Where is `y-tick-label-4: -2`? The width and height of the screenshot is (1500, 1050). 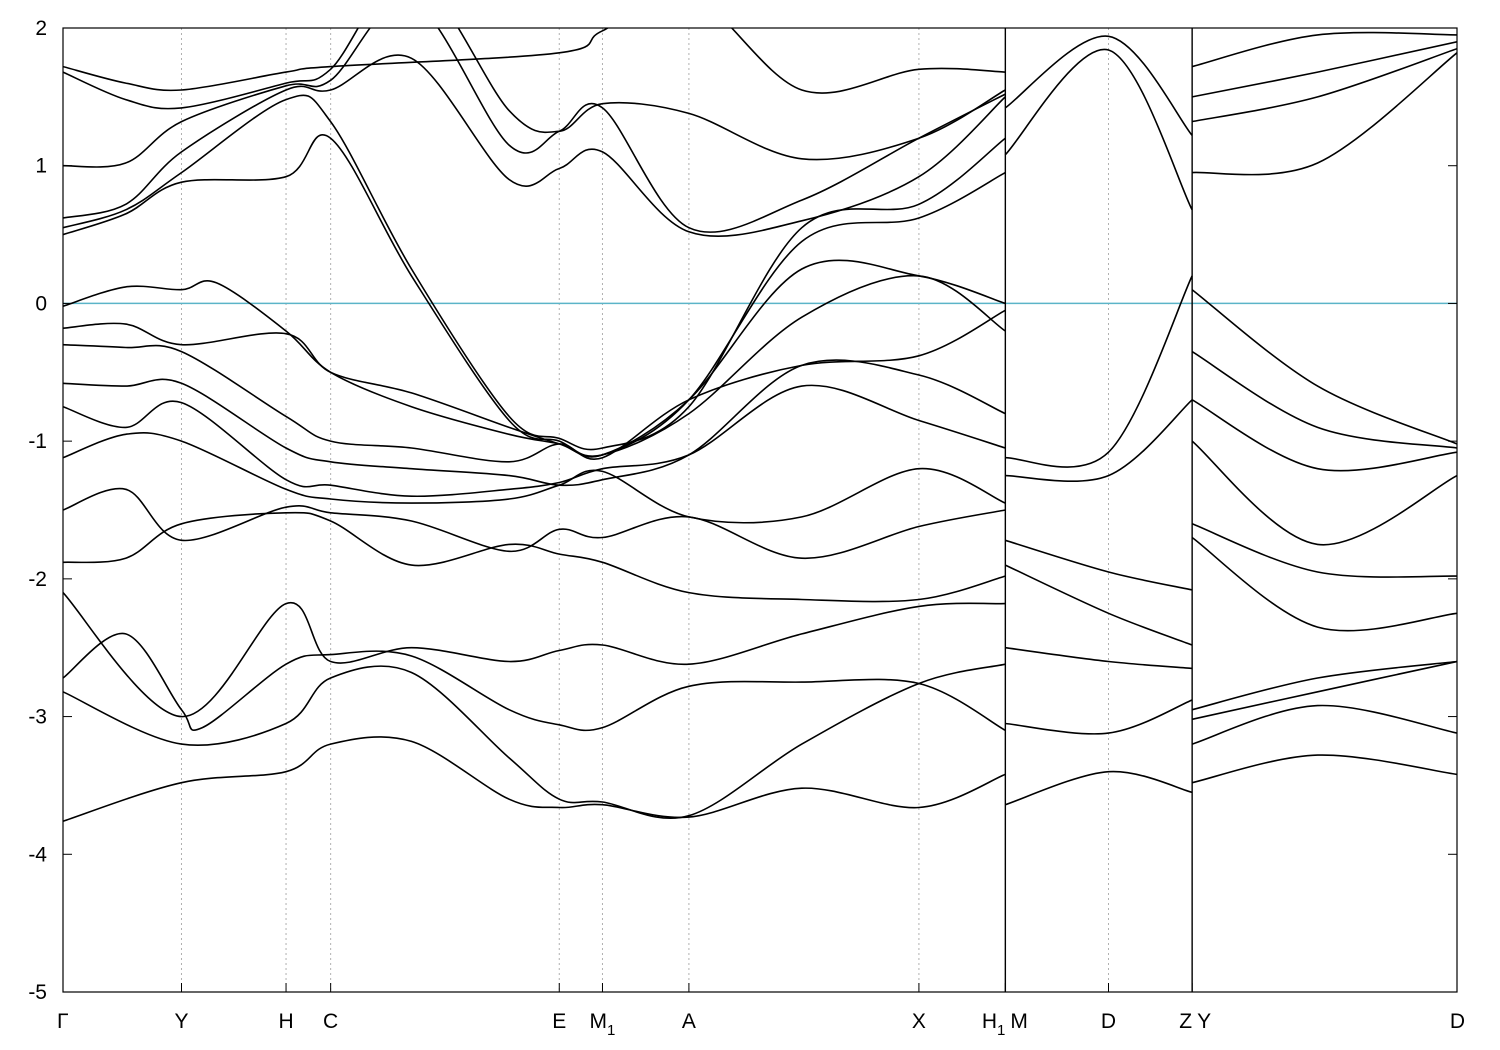
y-tick-label-4: -2 is located at coordinates (37, 579).